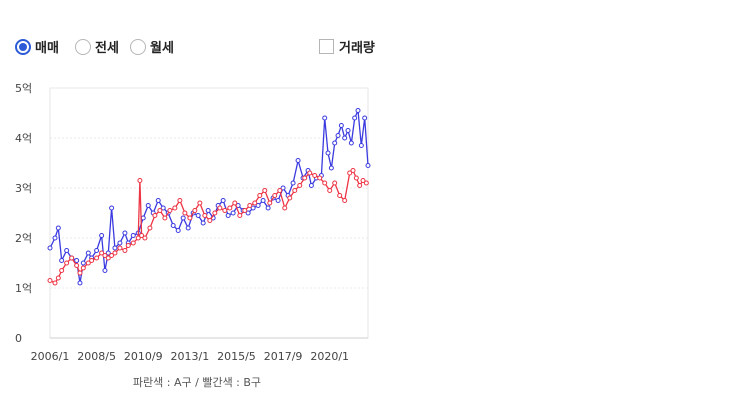 The width and height of the screenshot is (752, 412). Describe the element at coordinates (23, 188) in the screenshot. I see `y-tick-label: 3억` at that location.